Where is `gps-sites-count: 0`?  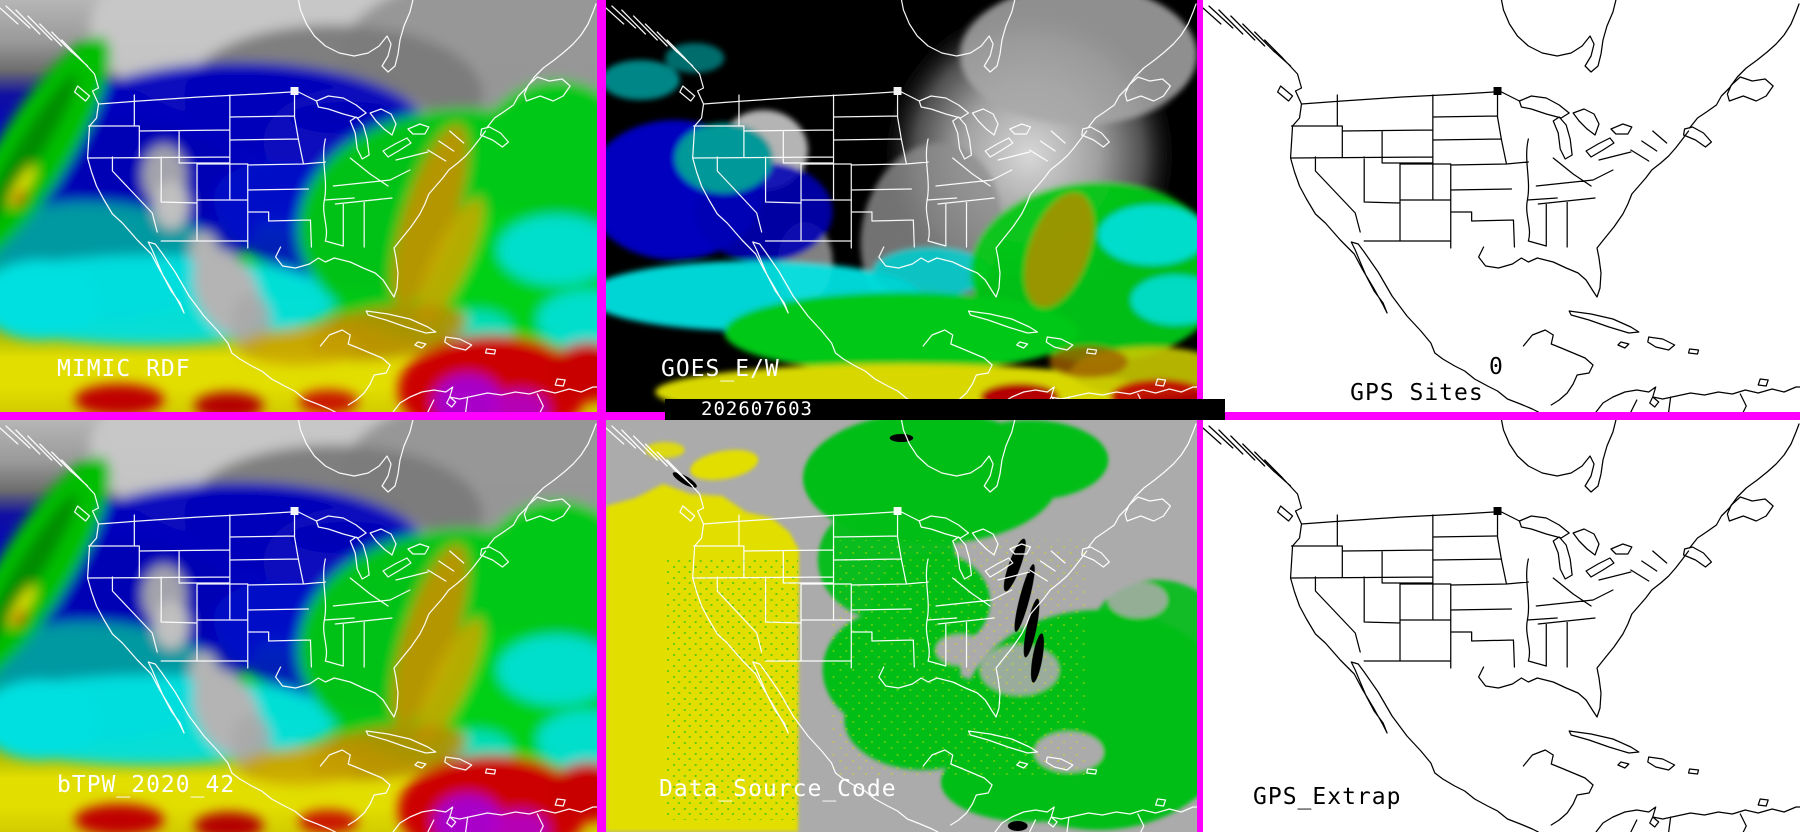 gps-sites-count: 0 is located at coordinates (1496, 367).